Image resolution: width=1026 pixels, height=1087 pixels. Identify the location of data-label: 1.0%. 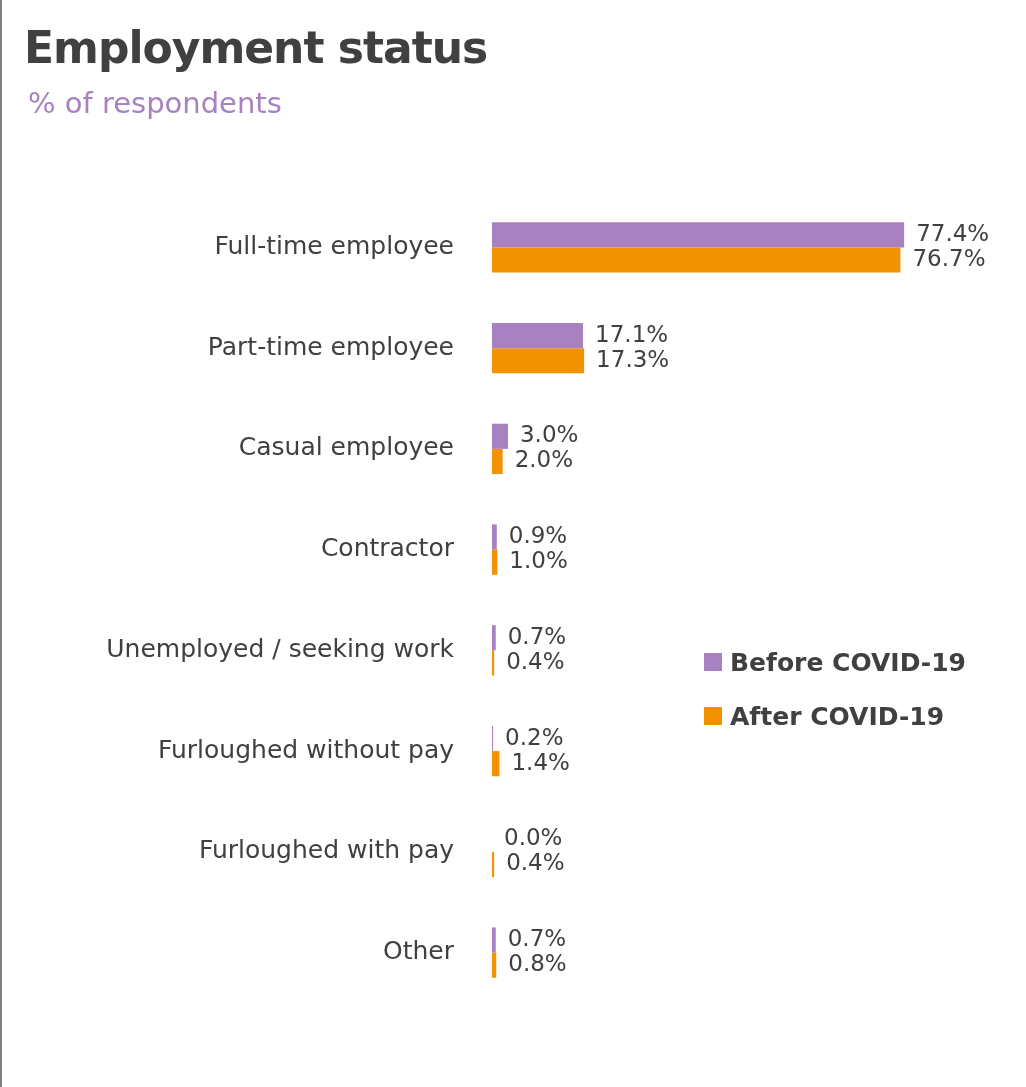
(538, 560).